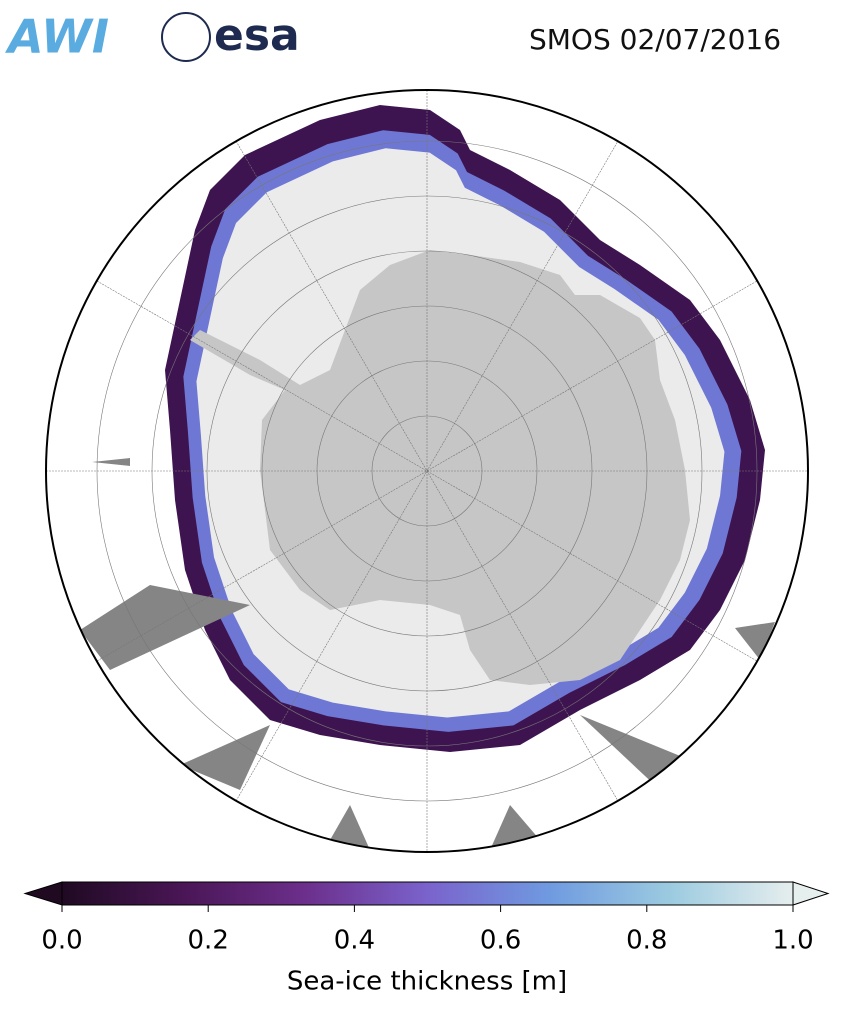  Describe the element at coordinates (57, 37) in the screenshot. I see `logo-awi: AWI` at that location.